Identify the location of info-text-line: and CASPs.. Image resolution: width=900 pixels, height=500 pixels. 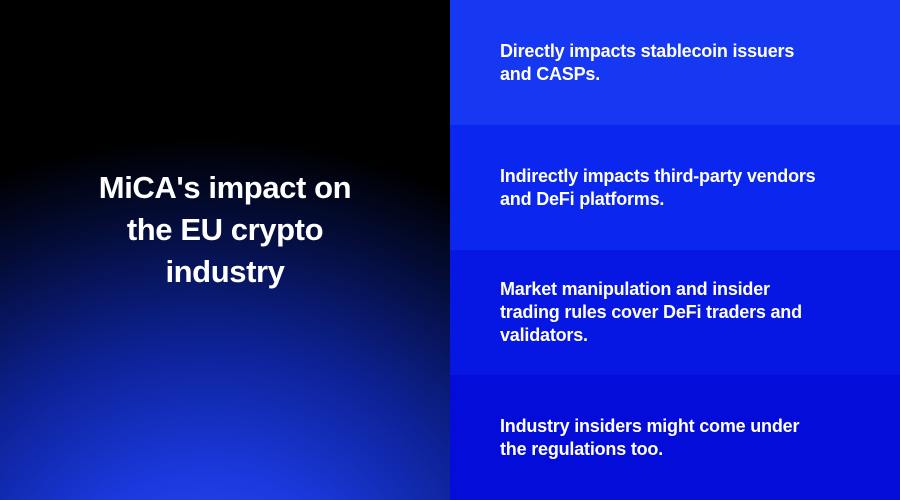
(550, 73).